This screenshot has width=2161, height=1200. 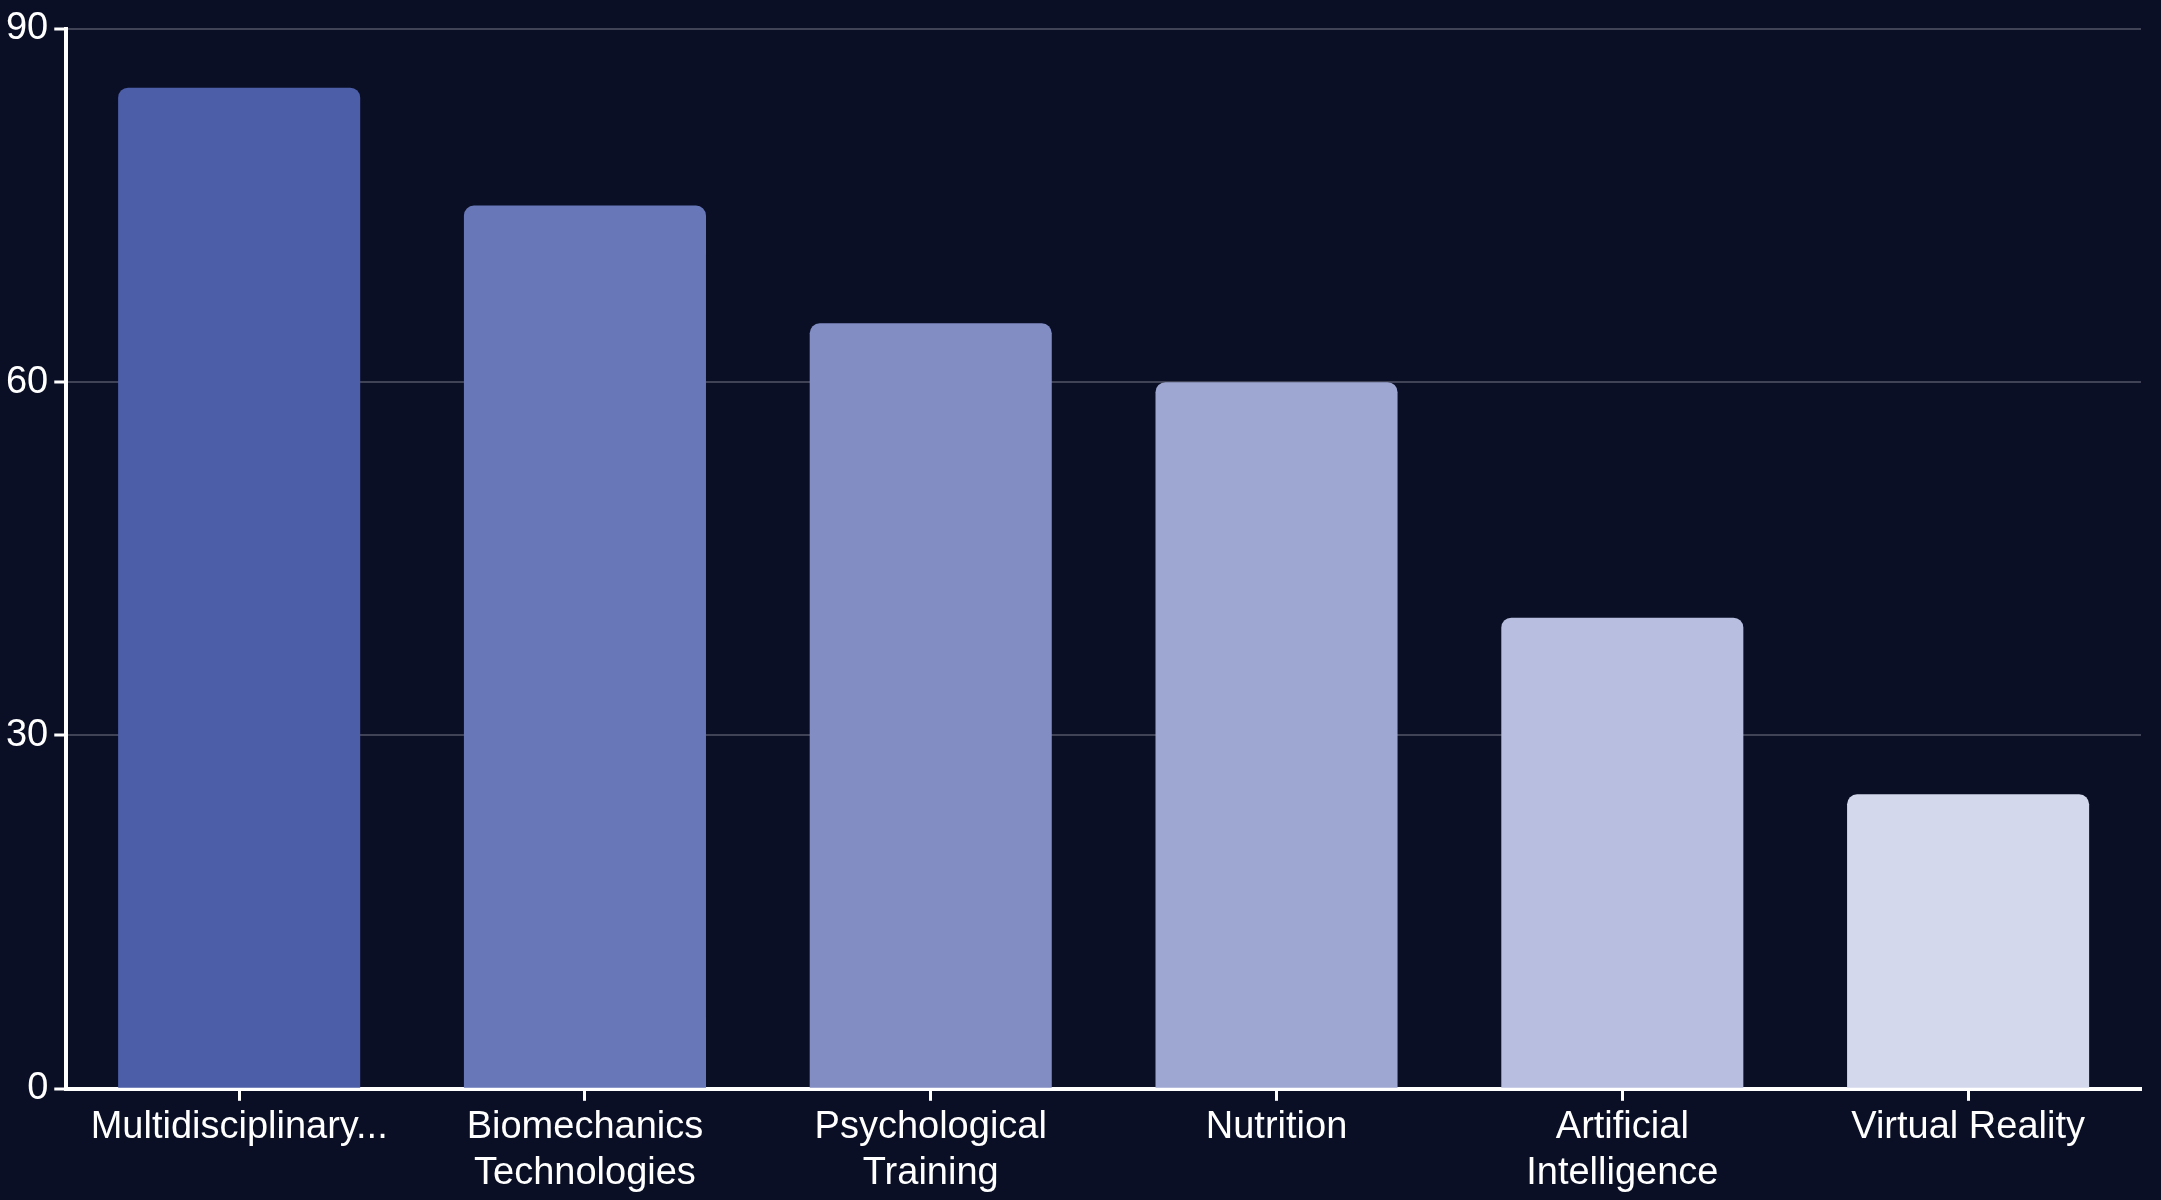 I want to click on x-tick-label: Biomechanics Technologies, so click(x=585, y=1148).